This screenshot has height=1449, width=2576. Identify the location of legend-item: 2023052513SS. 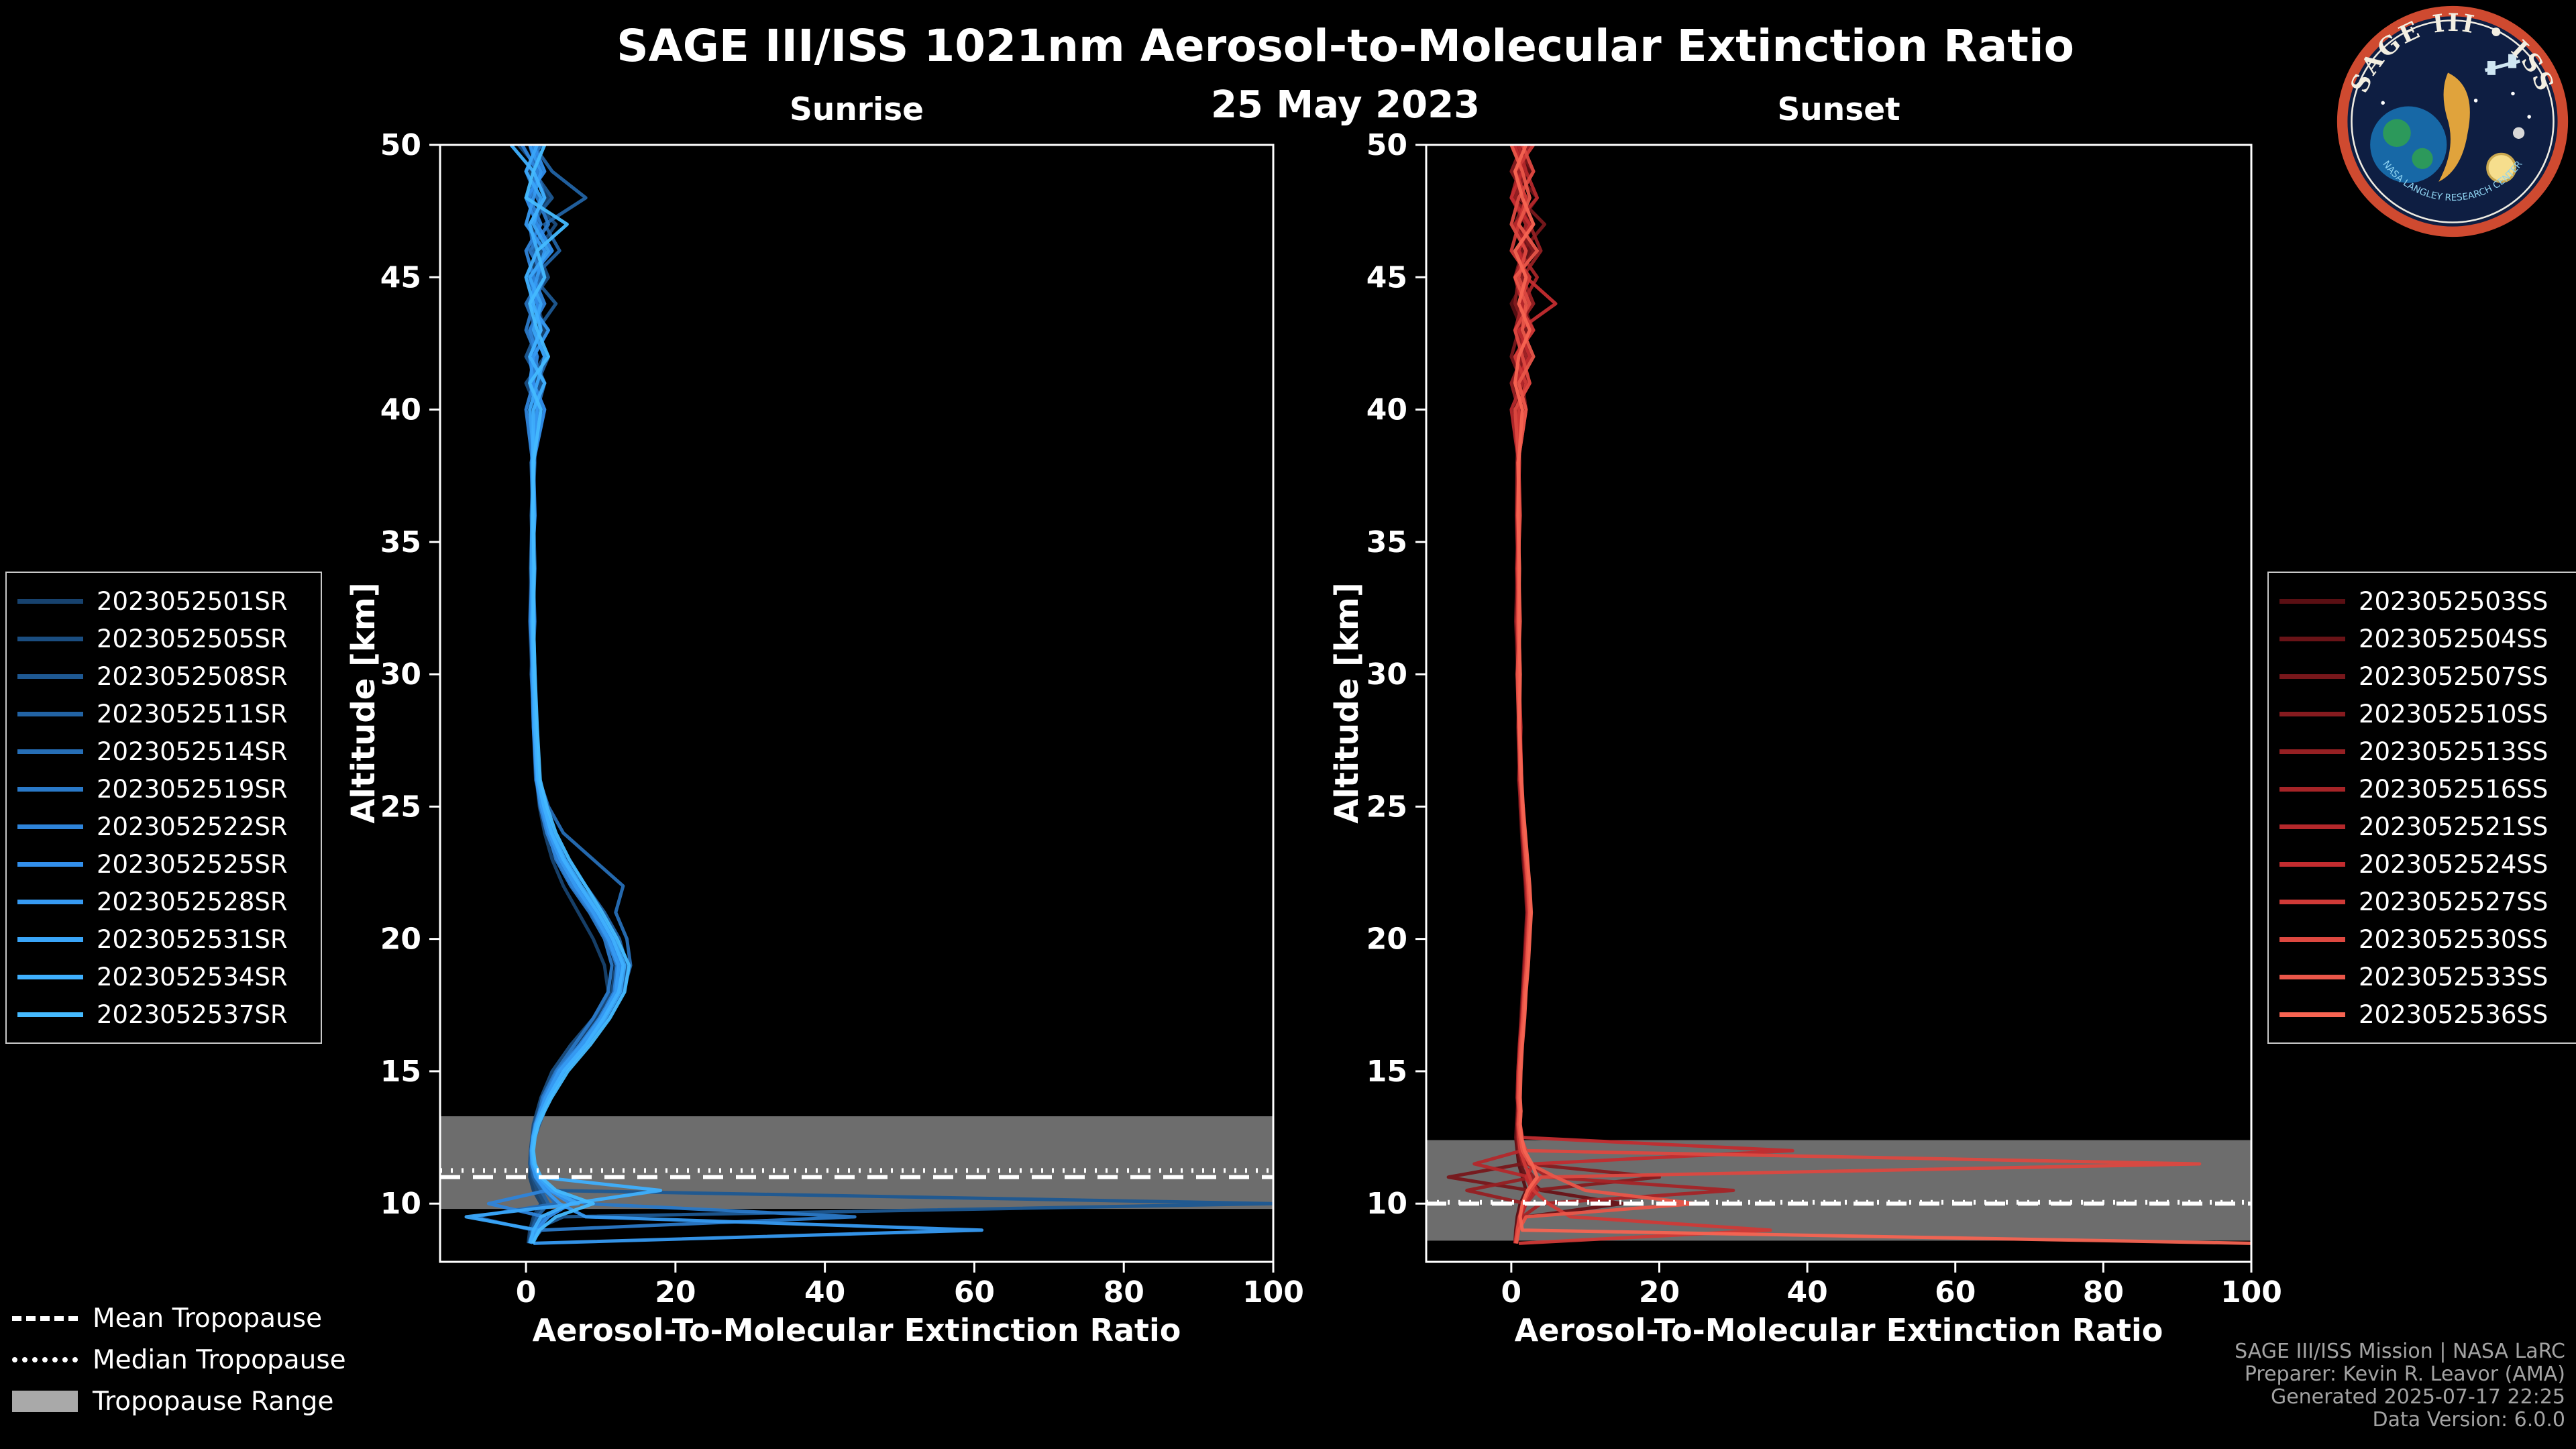
(2425, 751).